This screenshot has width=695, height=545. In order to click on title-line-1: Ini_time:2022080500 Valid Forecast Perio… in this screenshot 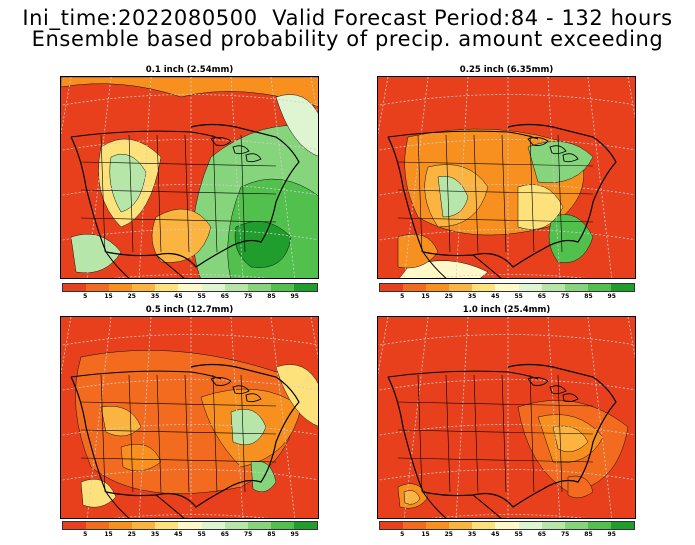, I will do `click(347, 18)`.